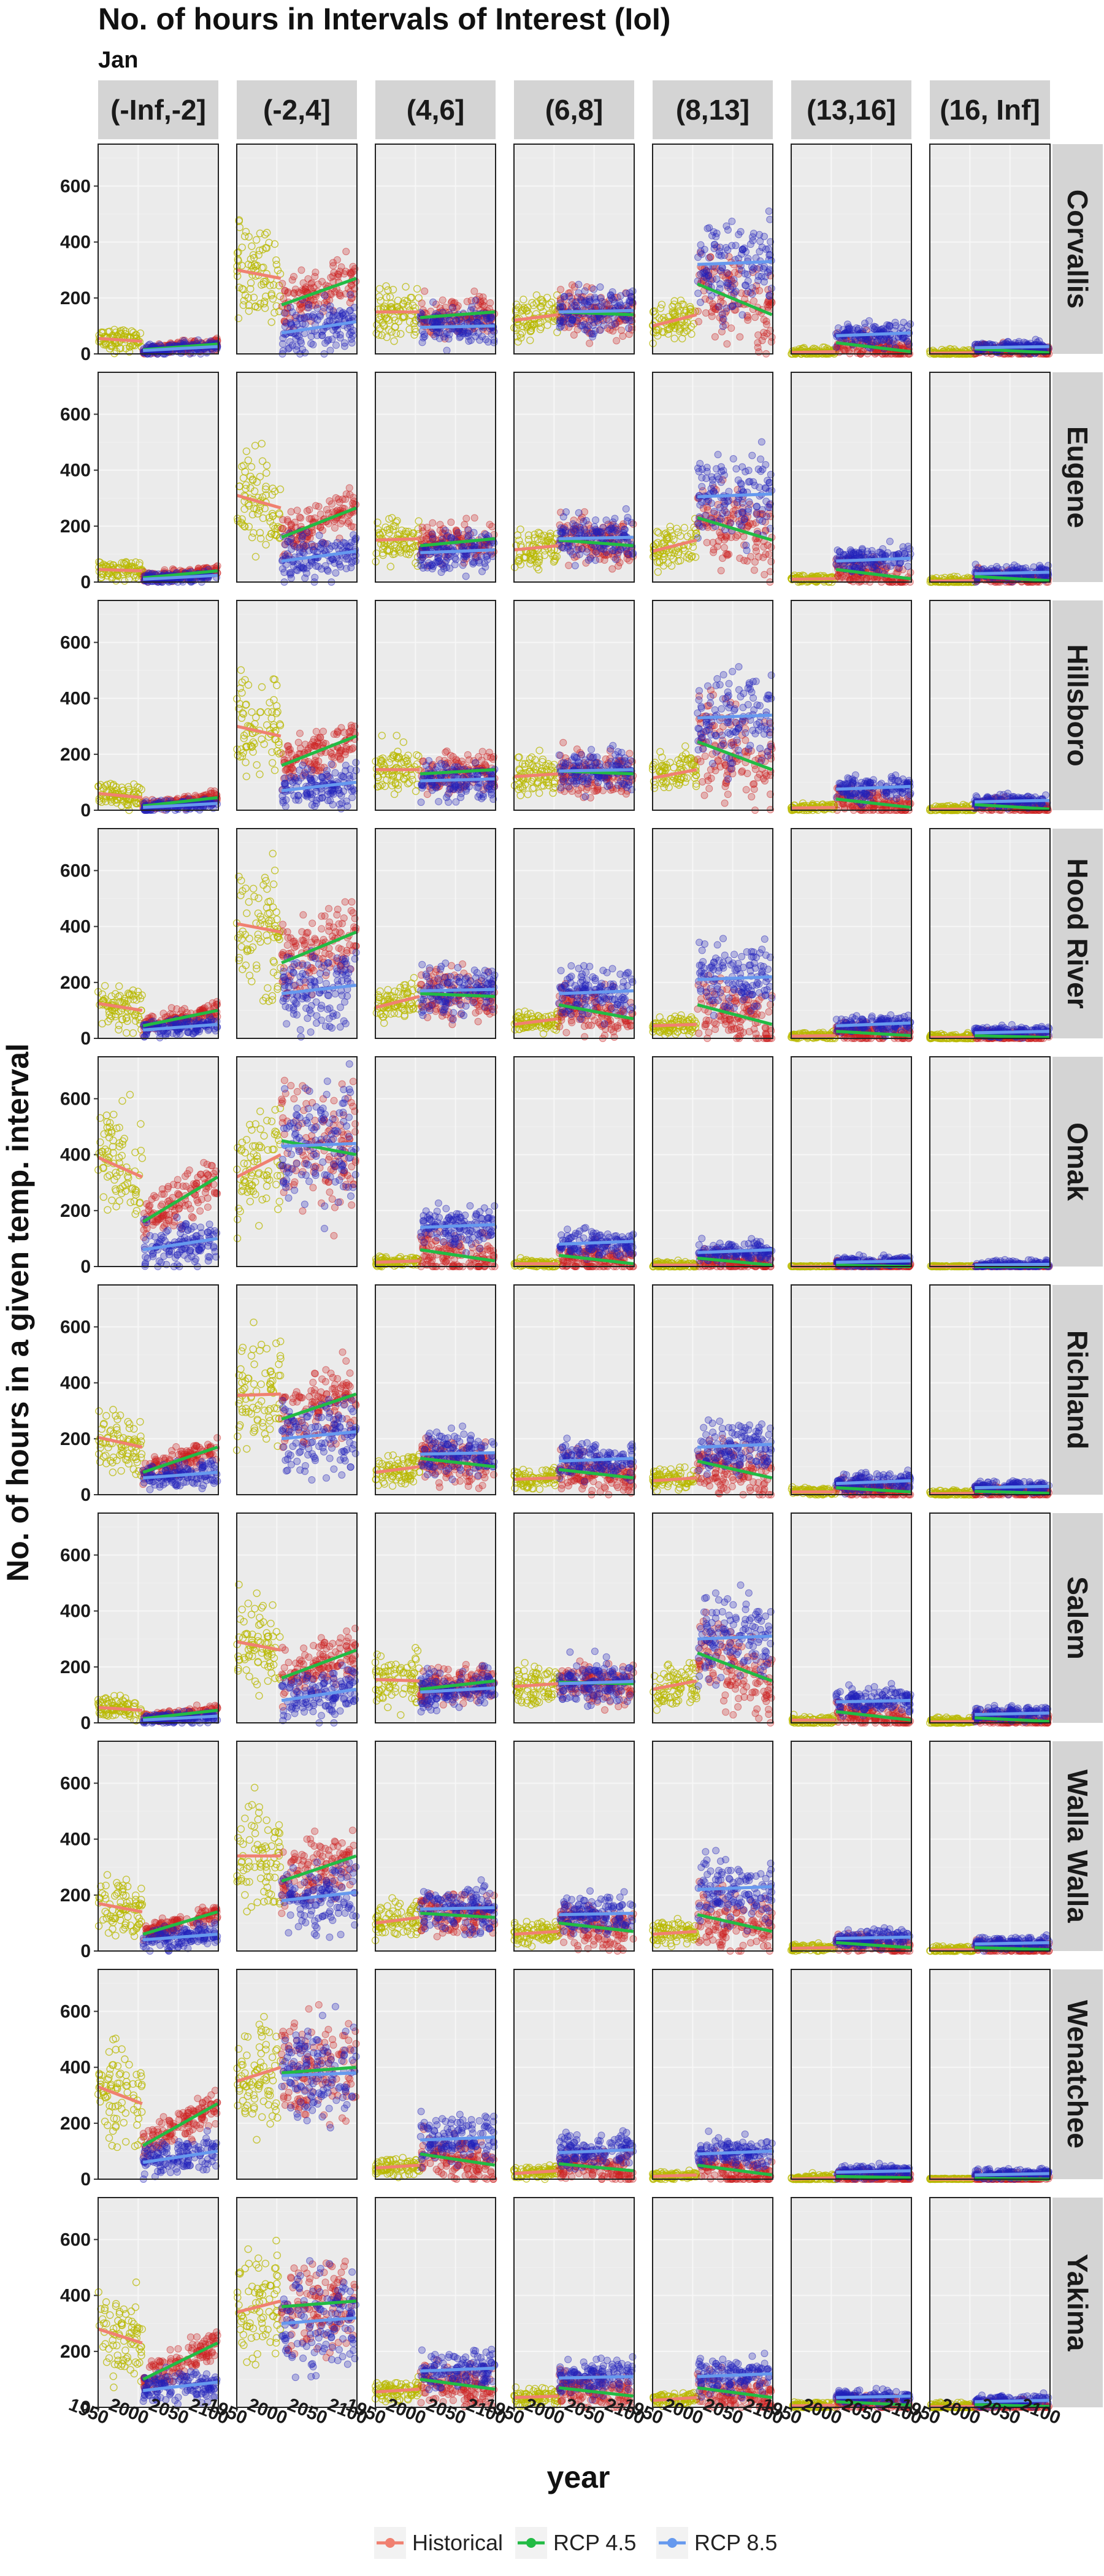  What do you see at coordinates (712, 110) in the screenshot?
I see `strip-label-interval: (8,13]` at bounding box center [712, 110].